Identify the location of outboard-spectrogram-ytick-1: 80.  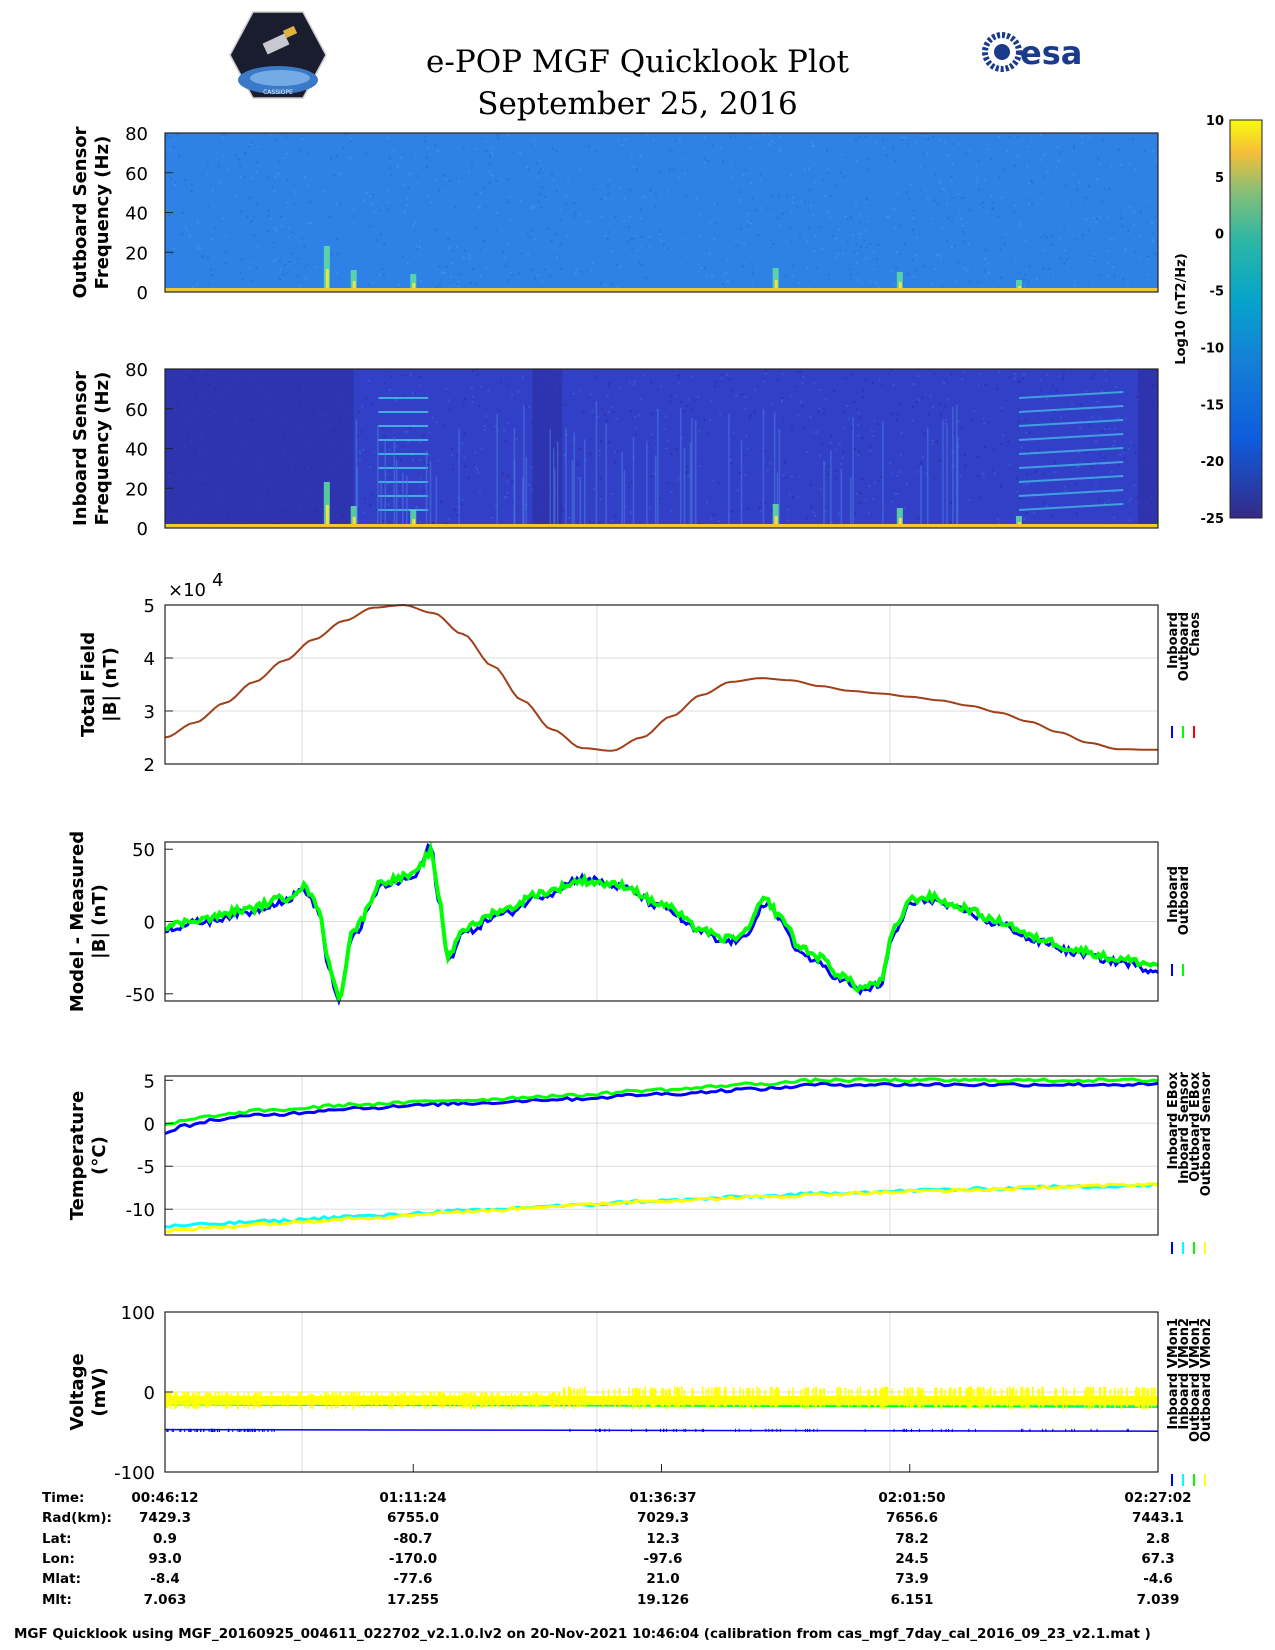
(136, 134).